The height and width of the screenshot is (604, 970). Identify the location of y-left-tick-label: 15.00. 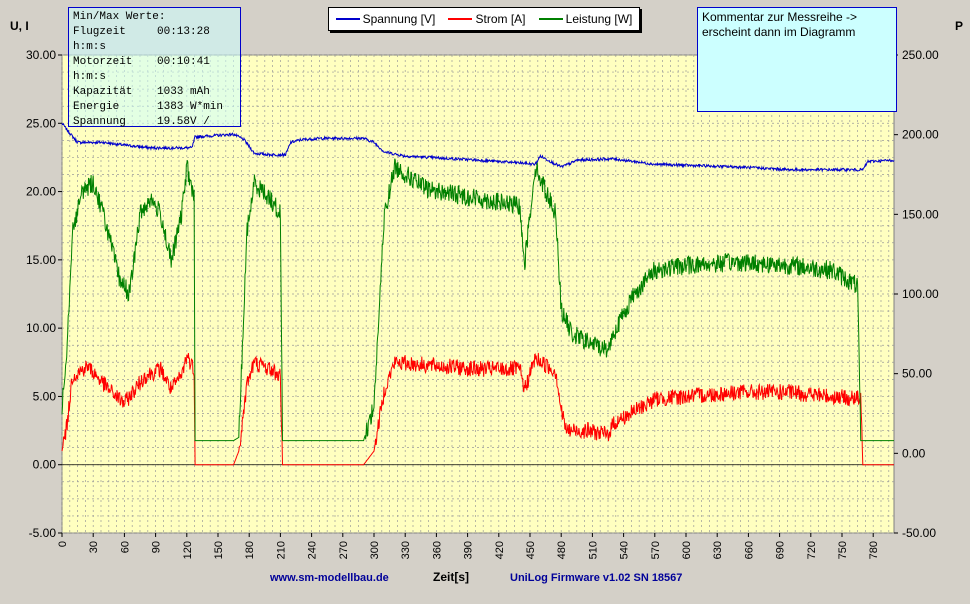
(41, 260).